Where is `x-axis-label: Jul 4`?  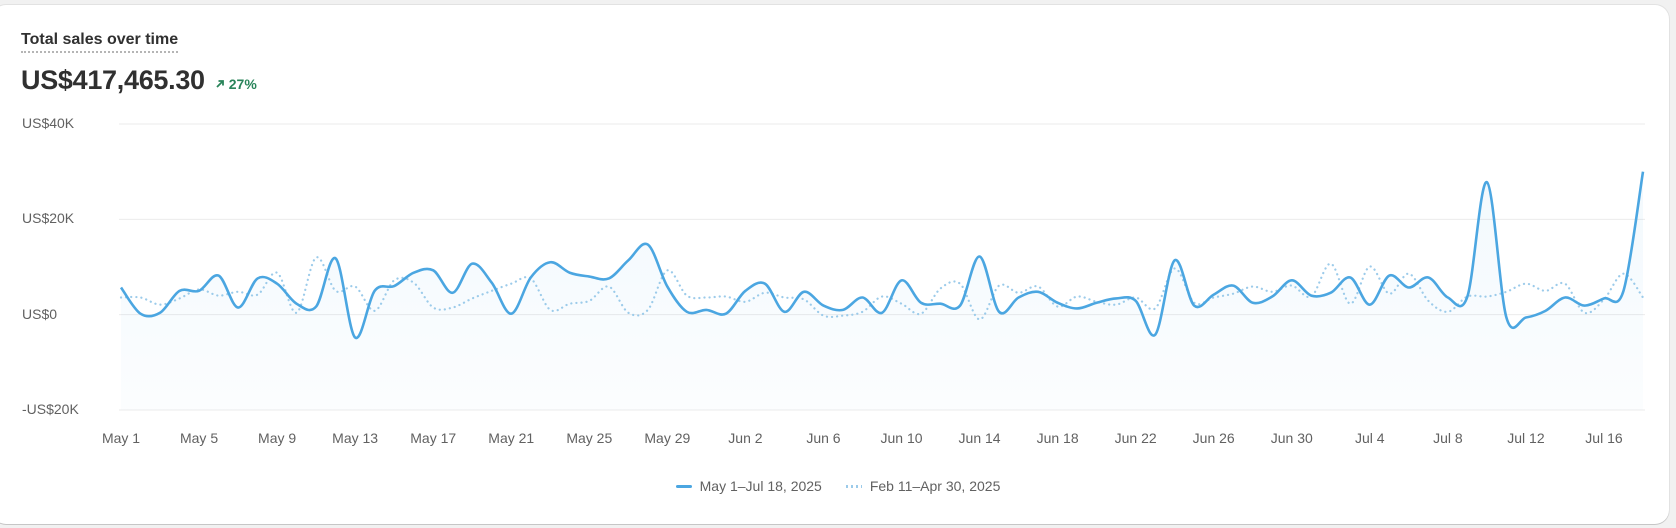 x-axis-label: Jul 4 is located at coordinates (1370, 438).